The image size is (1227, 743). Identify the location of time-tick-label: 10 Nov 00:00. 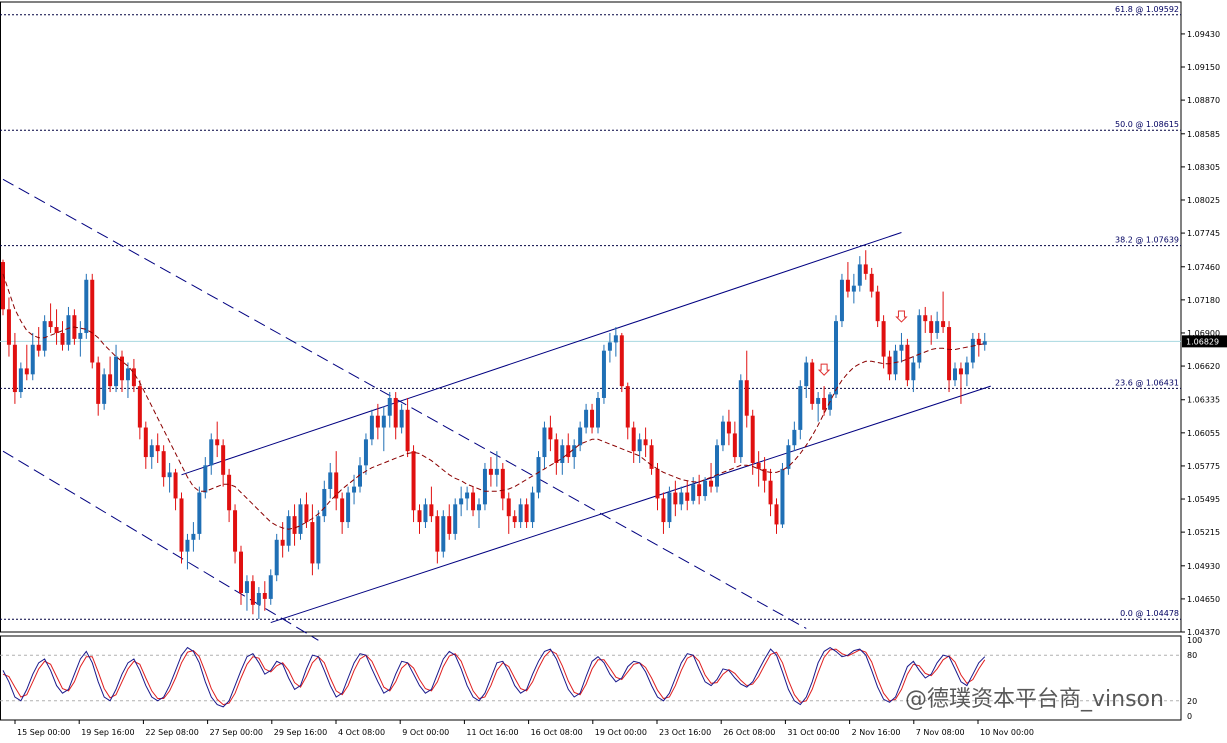
(1007, 732).